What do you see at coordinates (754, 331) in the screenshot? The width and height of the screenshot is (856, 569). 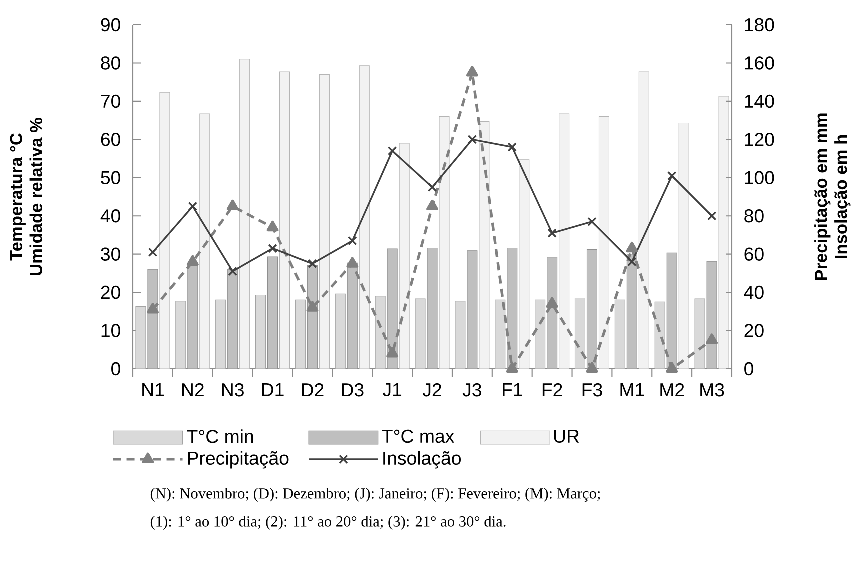 I see `y2-tick-label: 20` at bounding box center [754, 331].